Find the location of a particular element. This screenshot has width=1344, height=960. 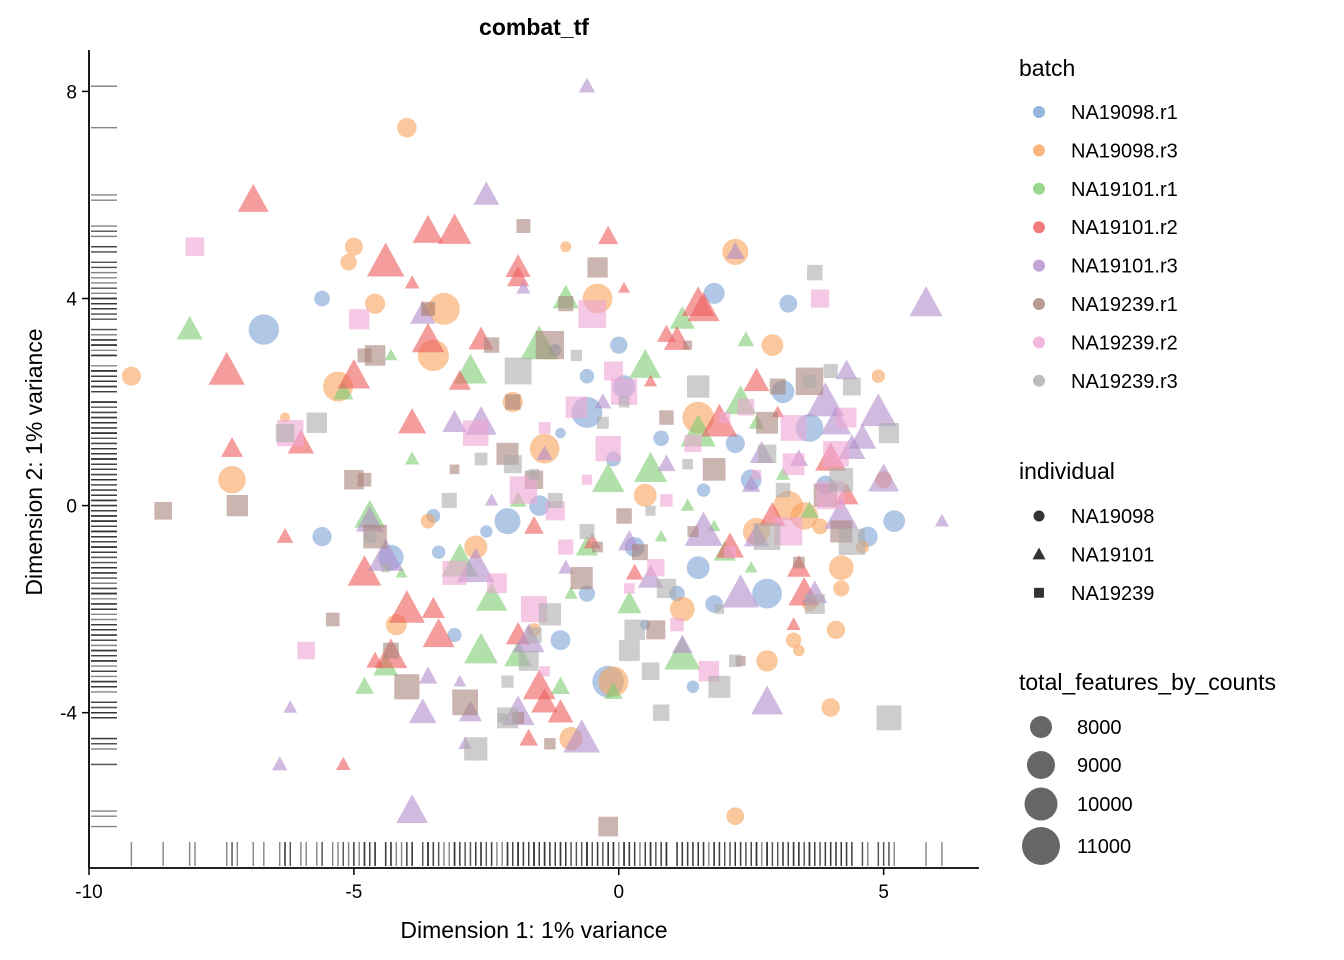

legend-label-individual: NA19101 is located at coordinates (1112, 555).